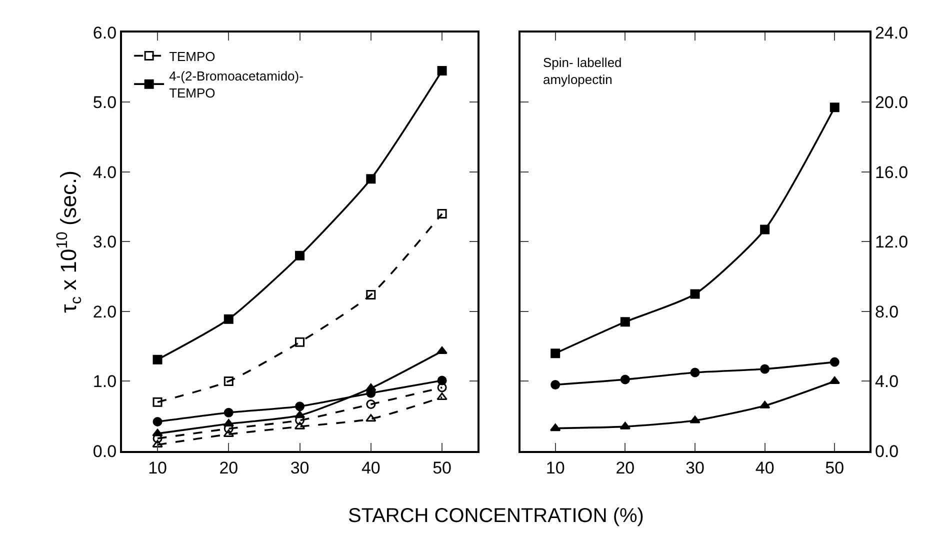 This screenshot has height=539, width=931. I want to click on y-tick-label: 20.0, so click(891, 102).